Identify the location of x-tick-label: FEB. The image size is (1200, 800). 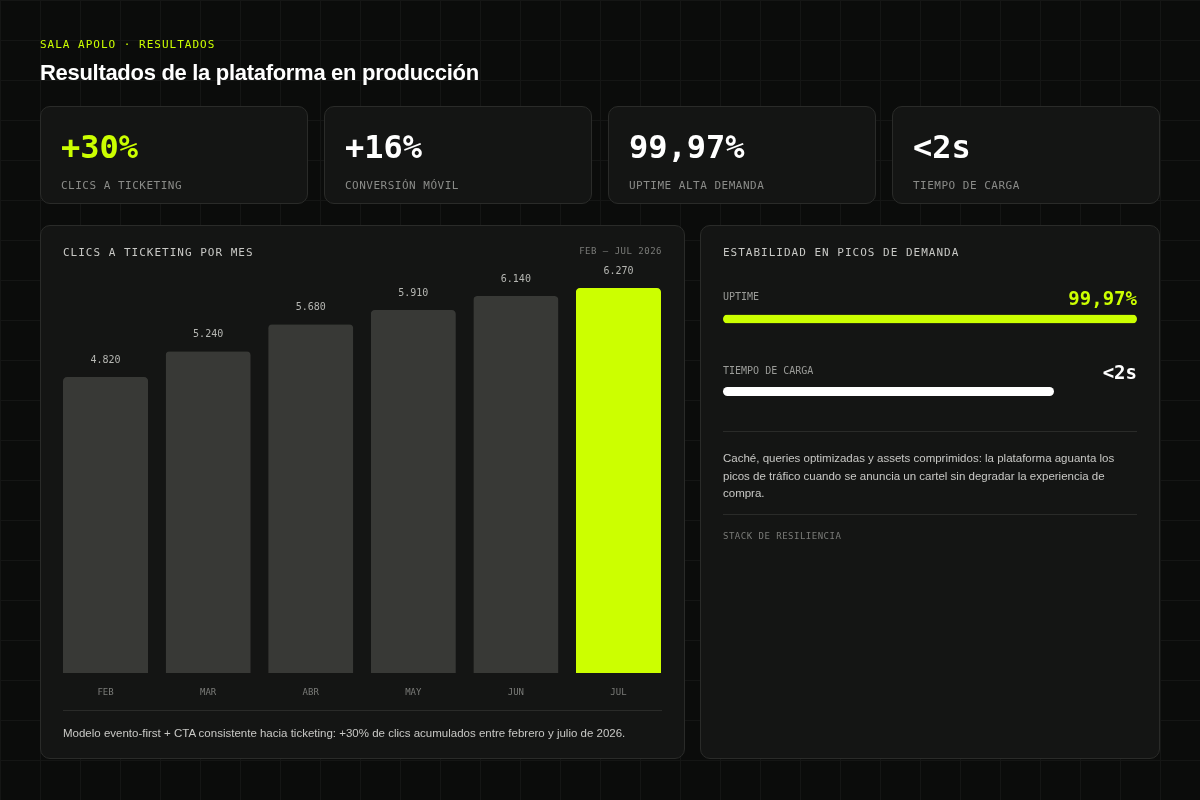
(105, 691).